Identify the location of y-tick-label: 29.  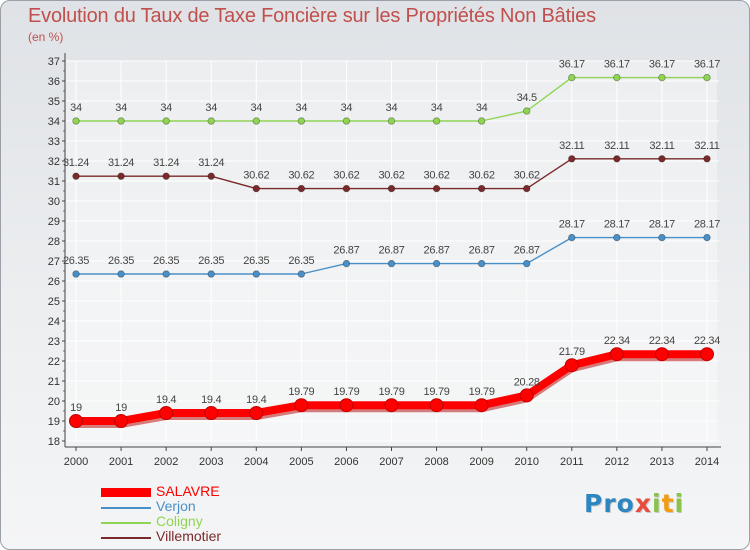
(54, 222).